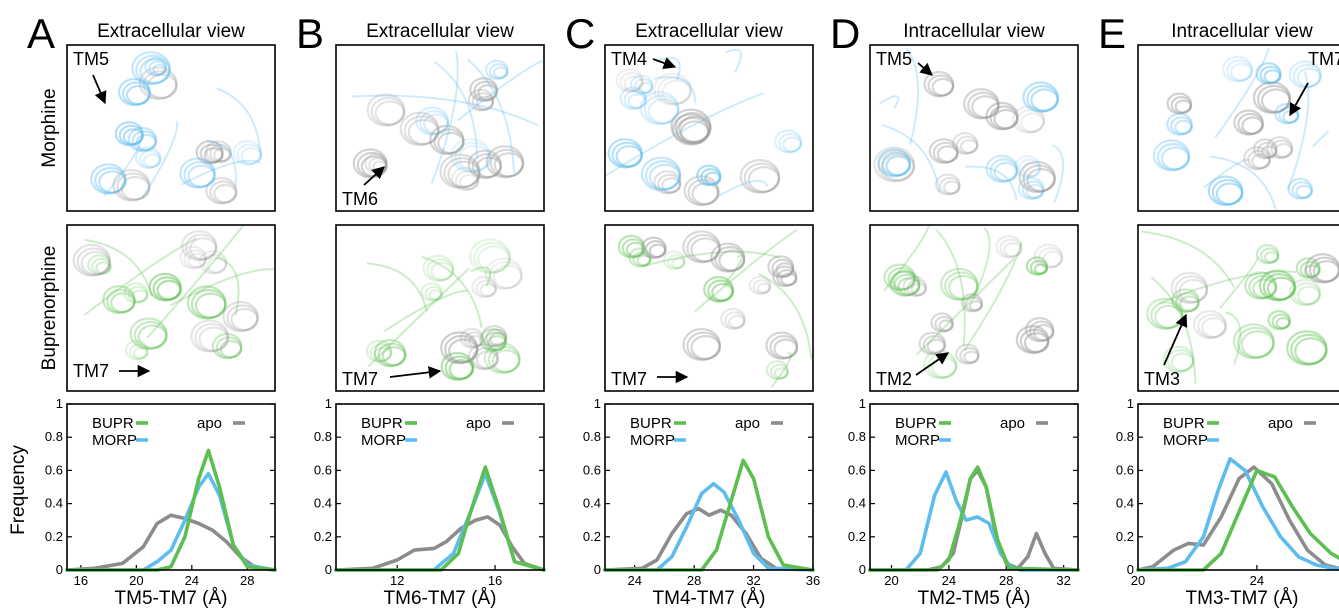  What do you see at coordinates (59, 403) in the screenshot?
I see `y-tick-label: 1` at bounding box center [59, 403].